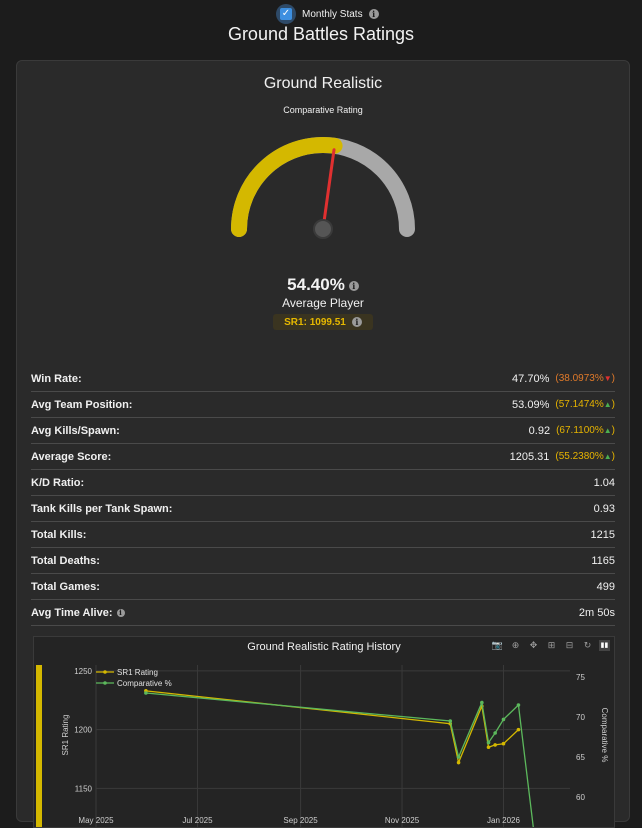 Image resolution: width=642 pixels, height=828 pixels. What do you see at coordinates (323, 405) in the screenshot?
I see `stat-row: Avg Team Position: 53.09% (57.1474%▲)` at bounding box center [323, 405].